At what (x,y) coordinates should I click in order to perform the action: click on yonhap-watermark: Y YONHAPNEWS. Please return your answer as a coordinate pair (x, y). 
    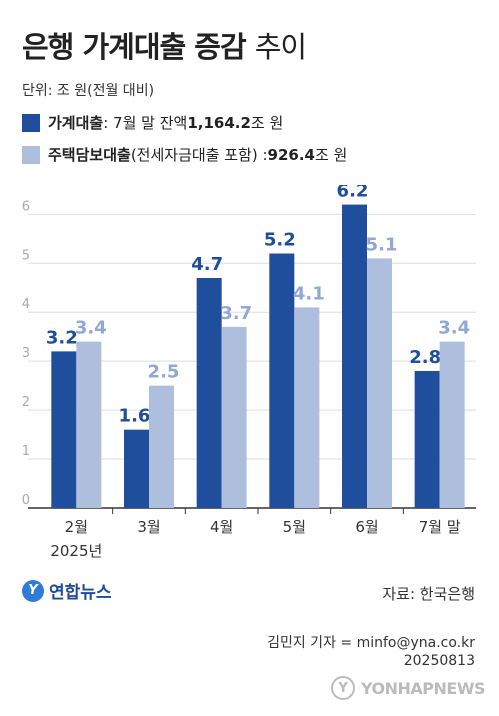
    Looking at the image, I should click on (408, 688).